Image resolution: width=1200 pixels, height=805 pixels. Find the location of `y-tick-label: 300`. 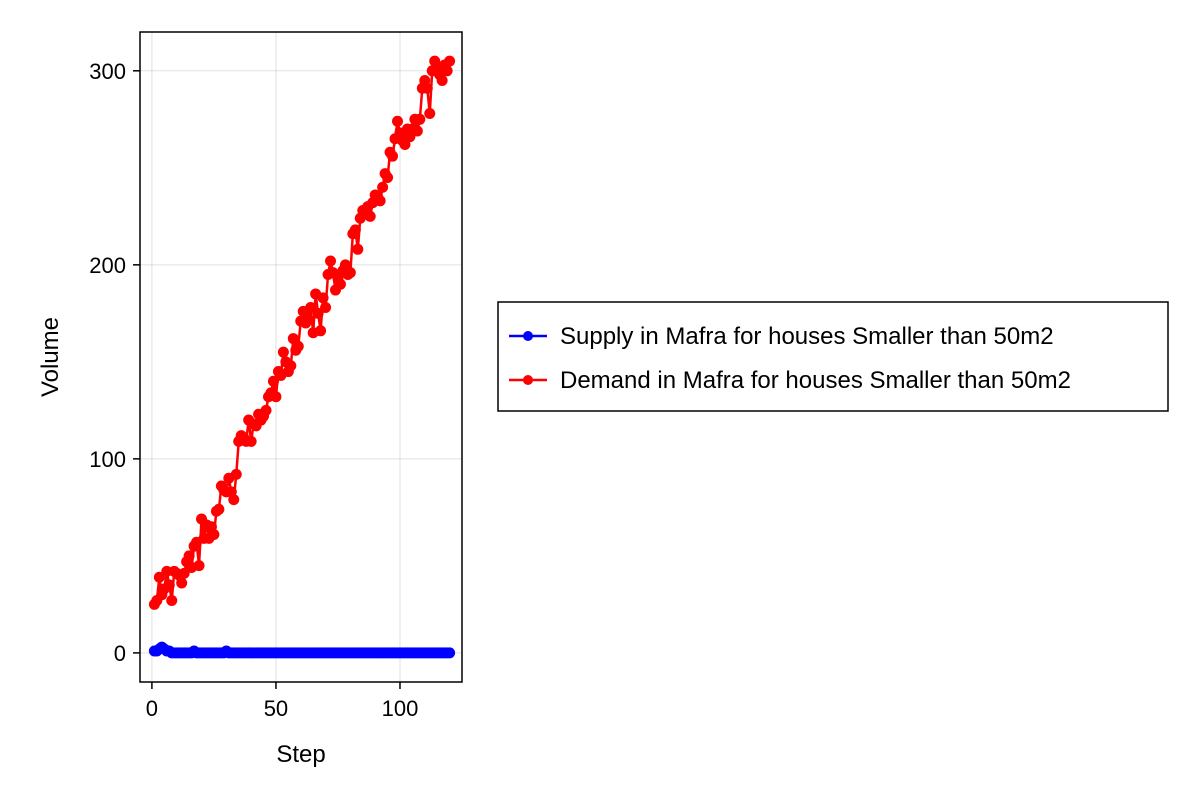

y-tick-label: 300 is located at coordinates (107, 71).